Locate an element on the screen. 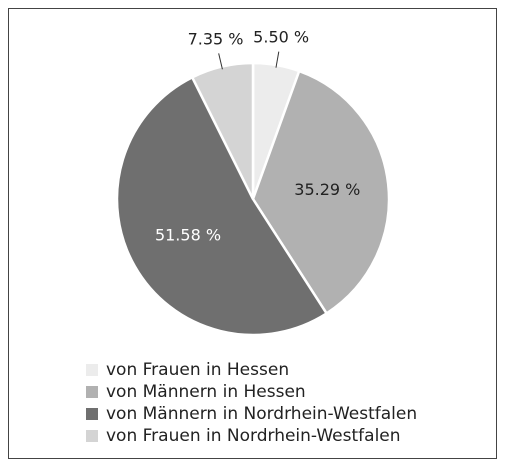  legend-label: von Frauen in Hessen is located at coordinates (197, 370).